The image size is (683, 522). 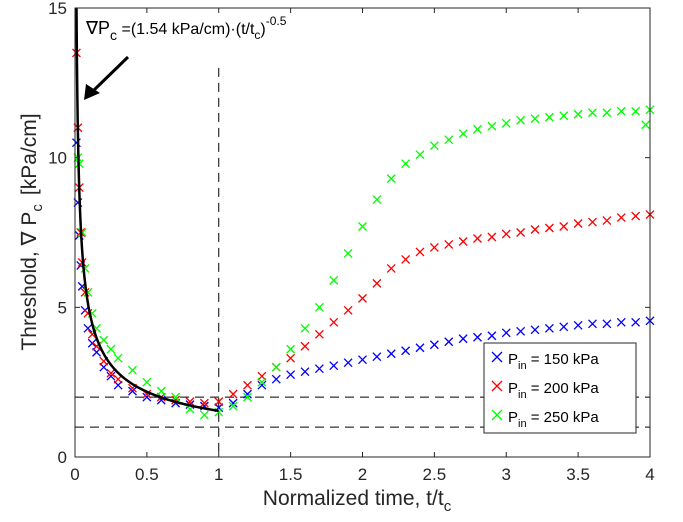 I want to click on x-tick-label: 3.5, so click(x=578, y=474).